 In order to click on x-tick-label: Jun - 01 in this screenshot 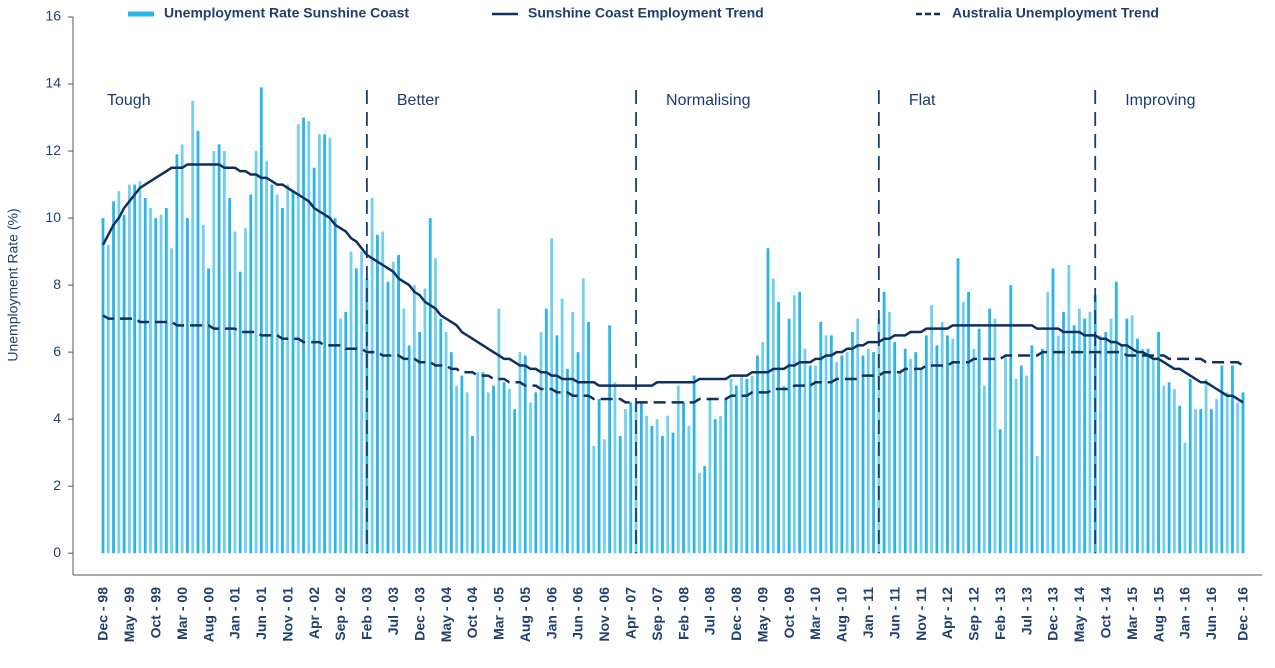, I will do `click(261, 613)`.